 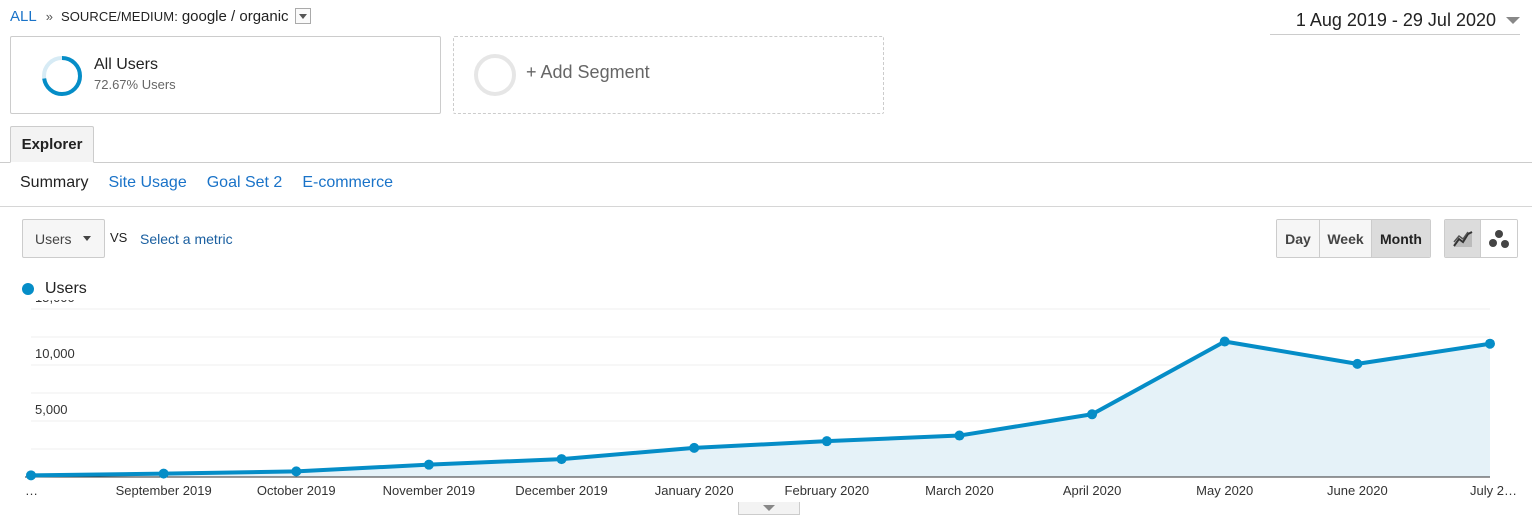 I want to click on x-tick-label: October 2019, so click(x=296, y=490).